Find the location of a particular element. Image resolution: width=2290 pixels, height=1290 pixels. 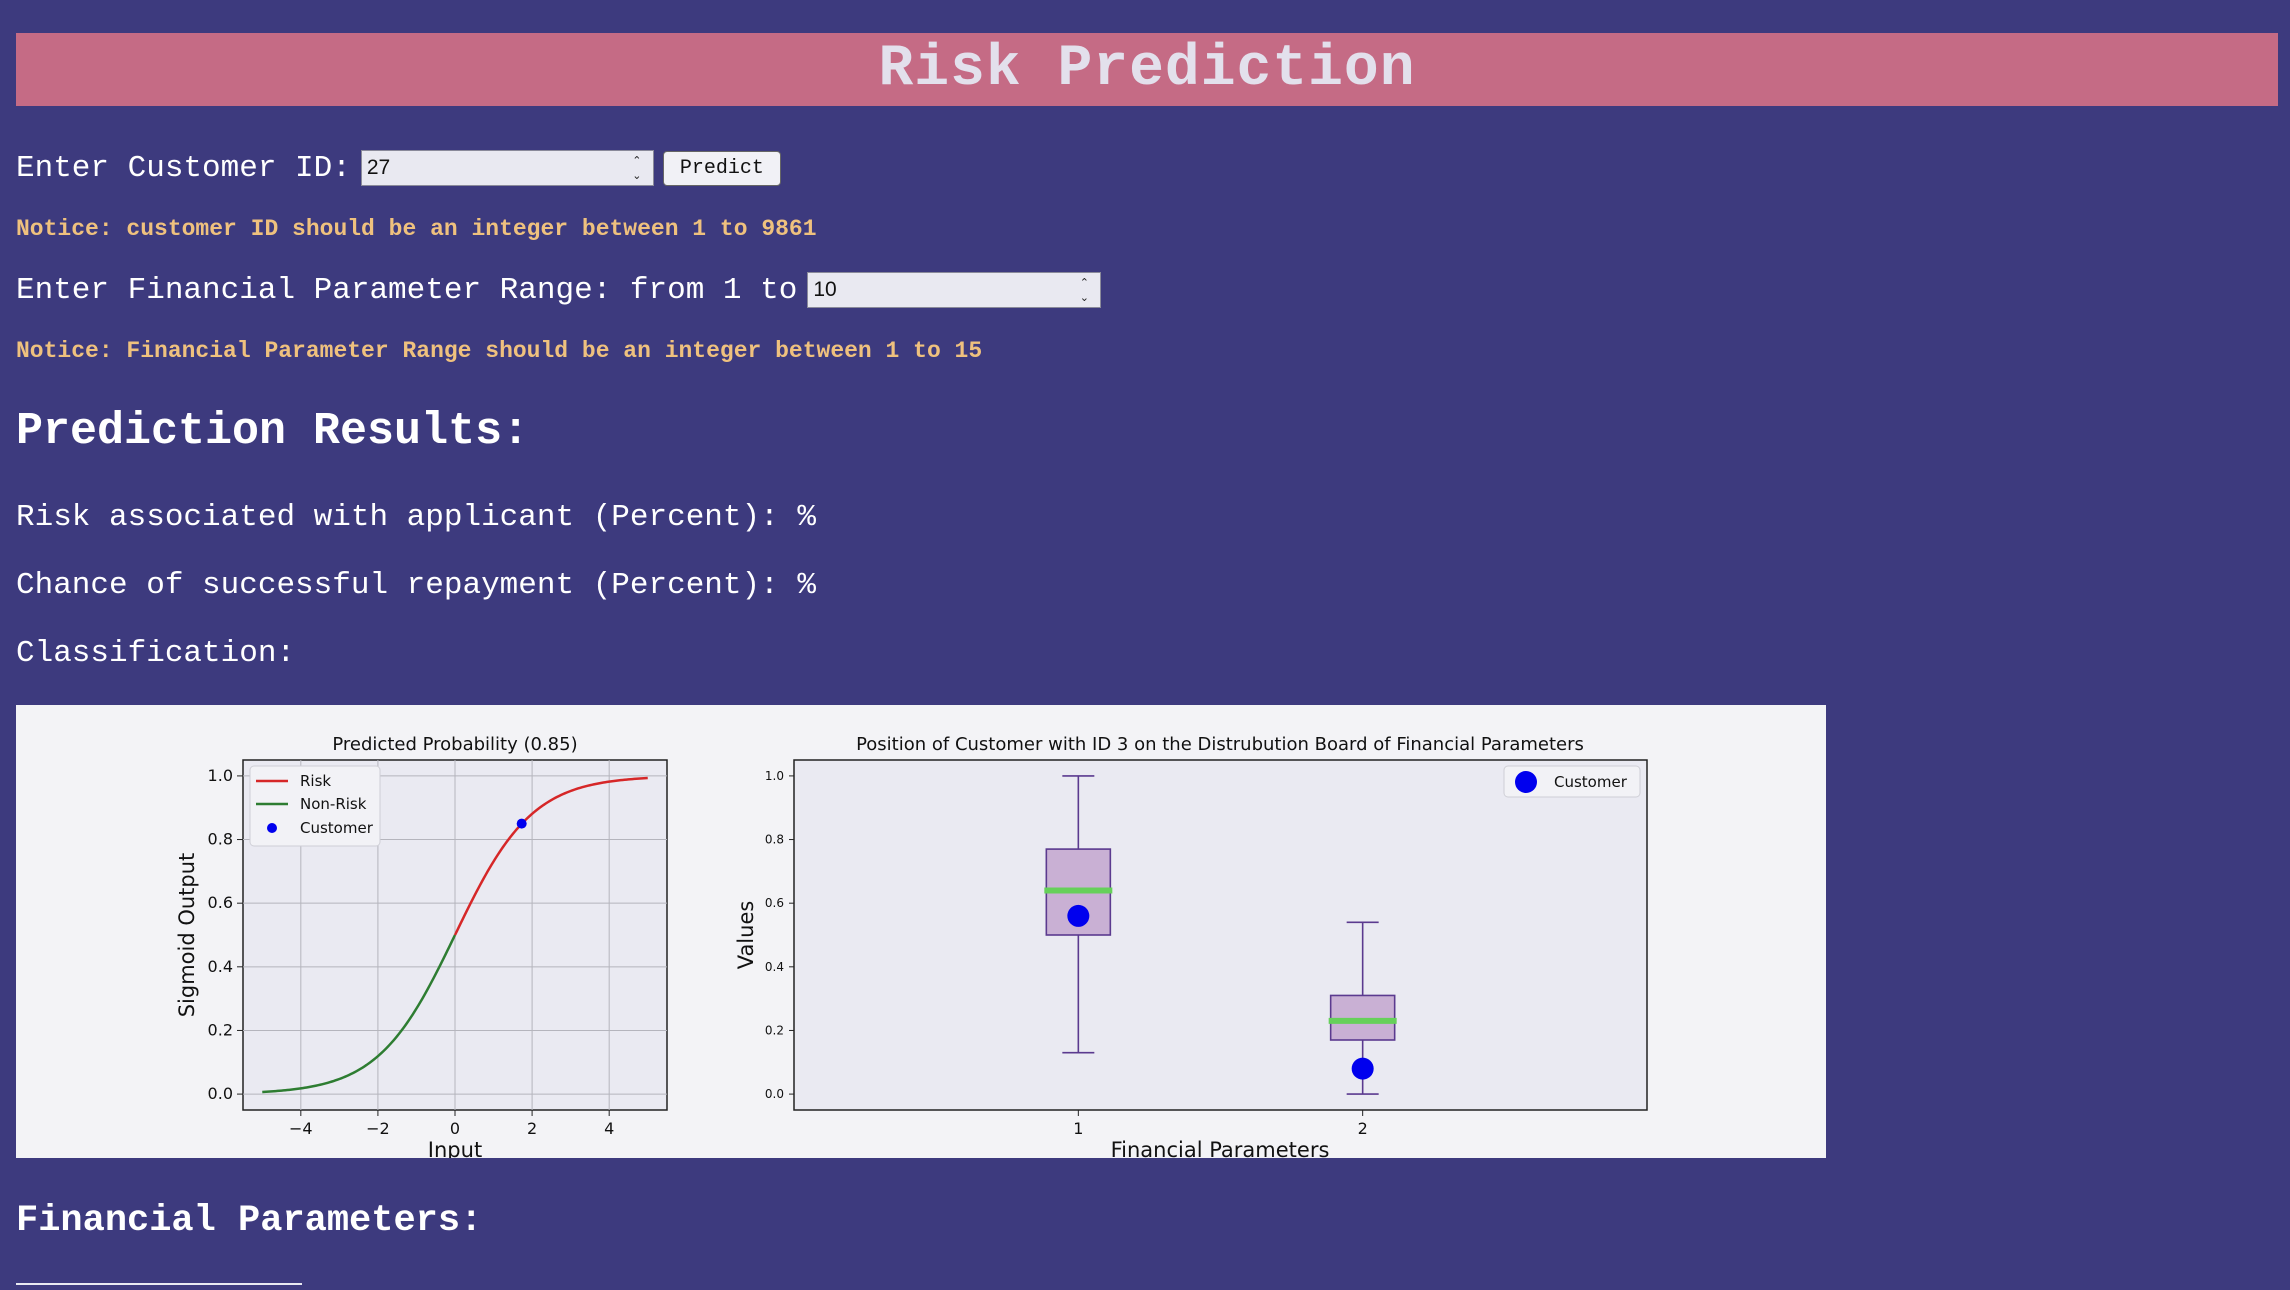

range-spinner: ⌃ ⌄ is located at coordinates (1084, 290).